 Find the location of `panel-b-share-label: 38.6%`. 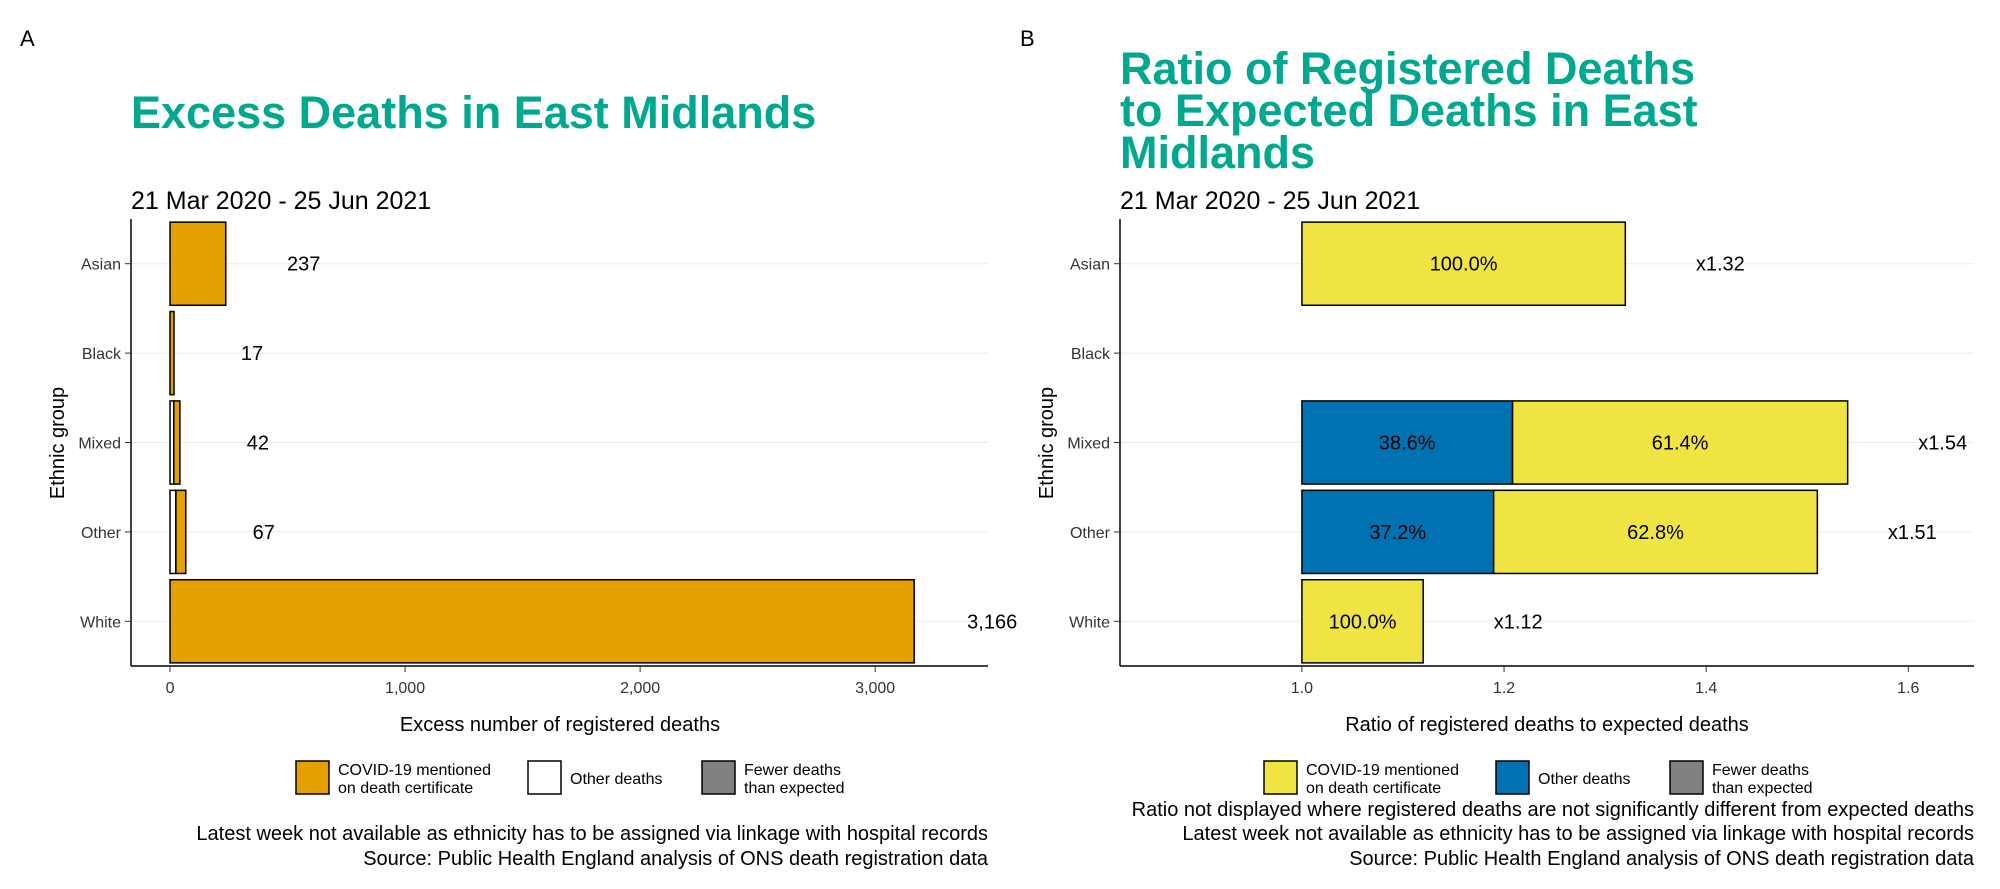

panel-b-share-label: 38.6% is located at coordinates (1407, 444).